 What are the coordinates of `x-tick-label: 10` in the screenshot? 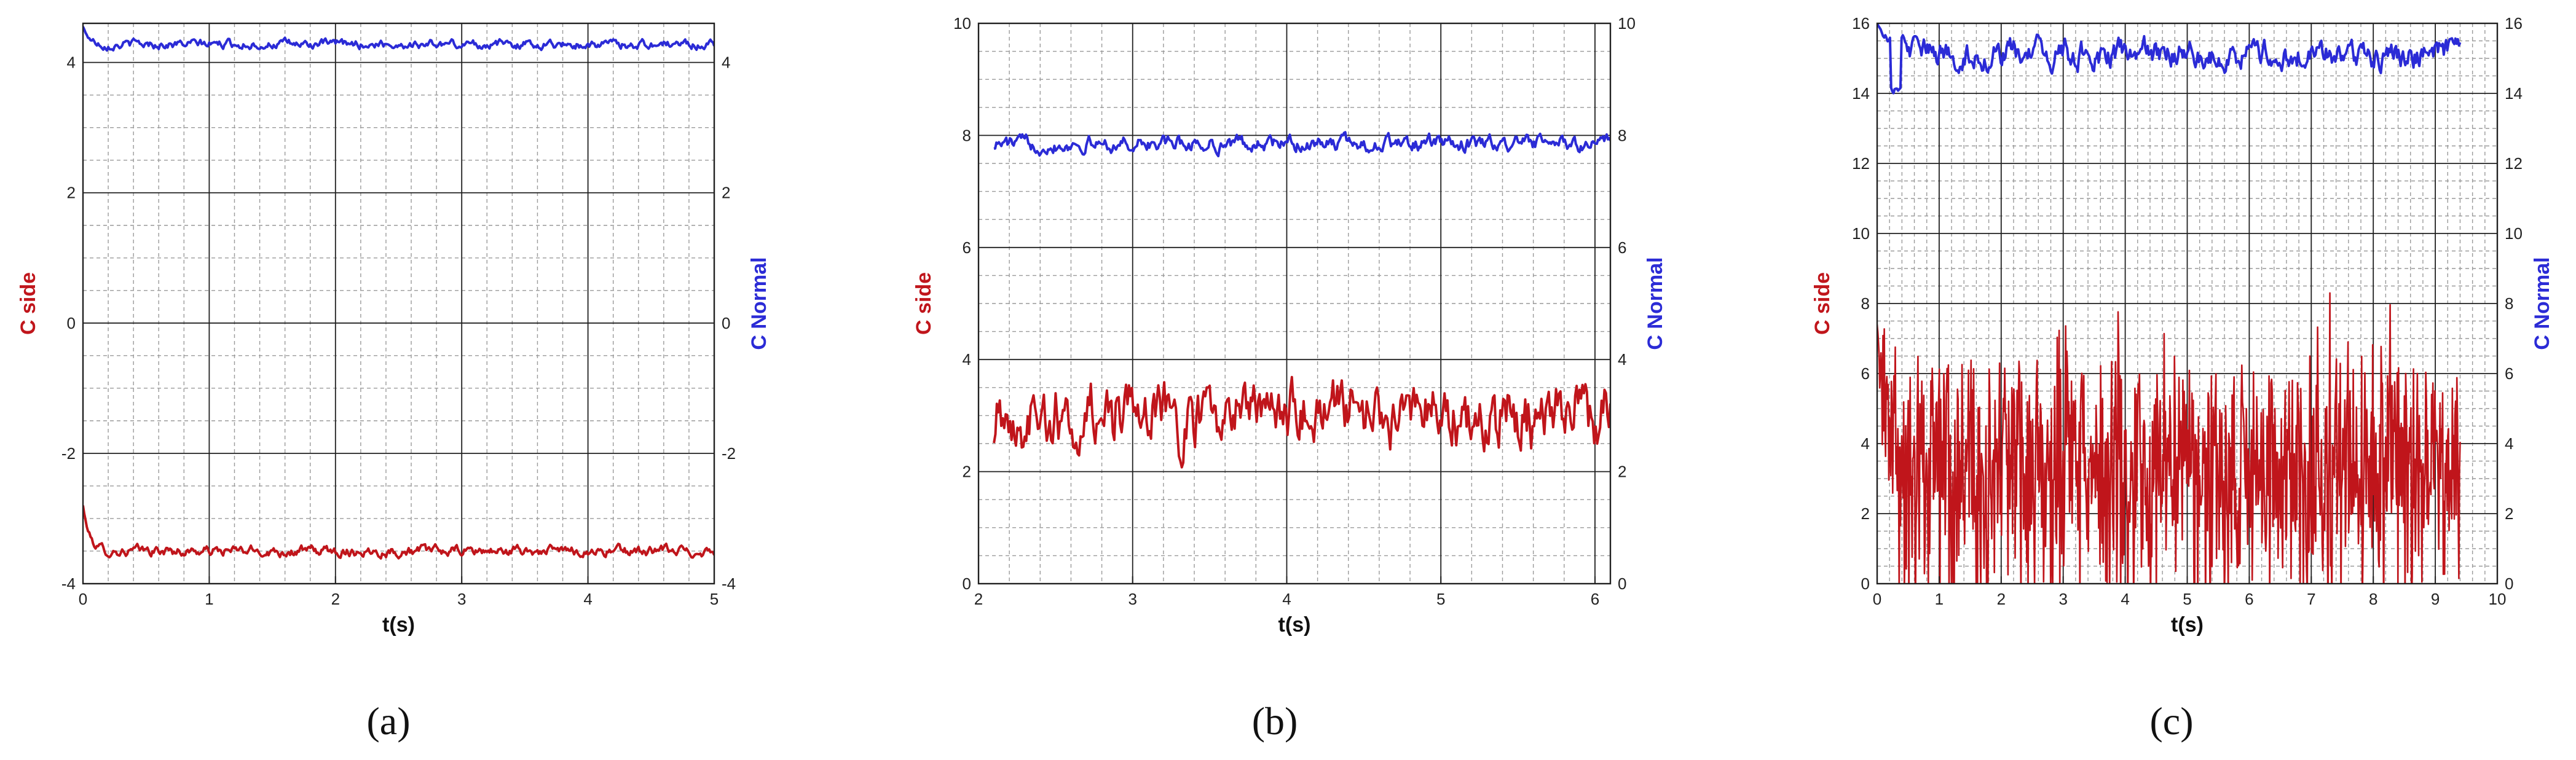 It's located at (2498, 599).